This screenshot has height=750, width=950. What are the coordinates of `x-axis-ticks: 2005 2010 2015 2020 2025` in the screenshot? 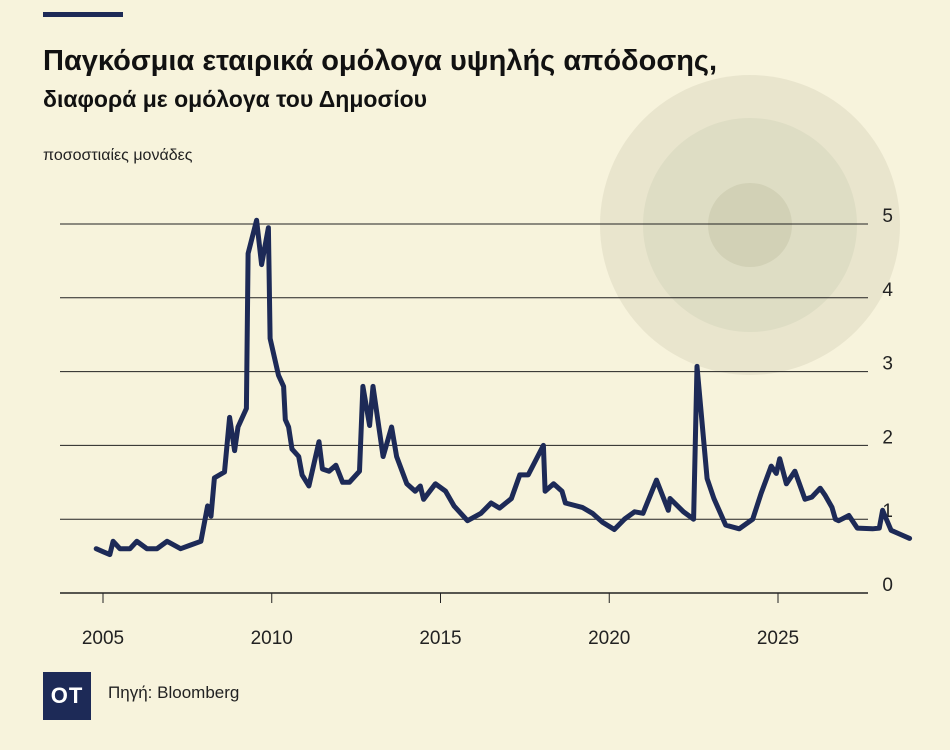 It's located at (440, 621).